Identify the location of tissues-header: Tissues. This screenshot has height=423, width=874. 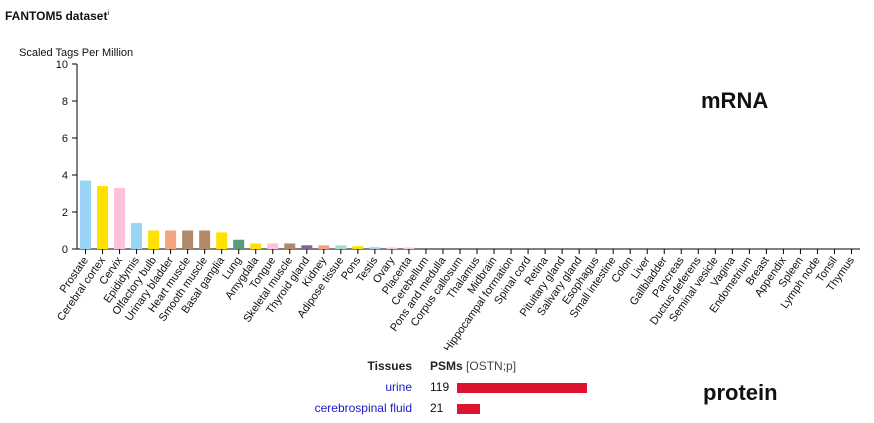
(389, 366).